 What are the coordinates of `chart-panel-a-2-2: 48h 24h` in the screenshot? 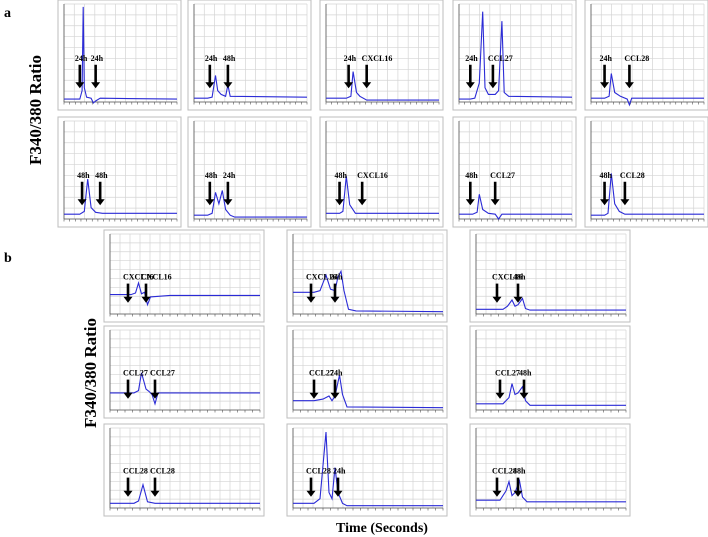 It's located at (249, 172).